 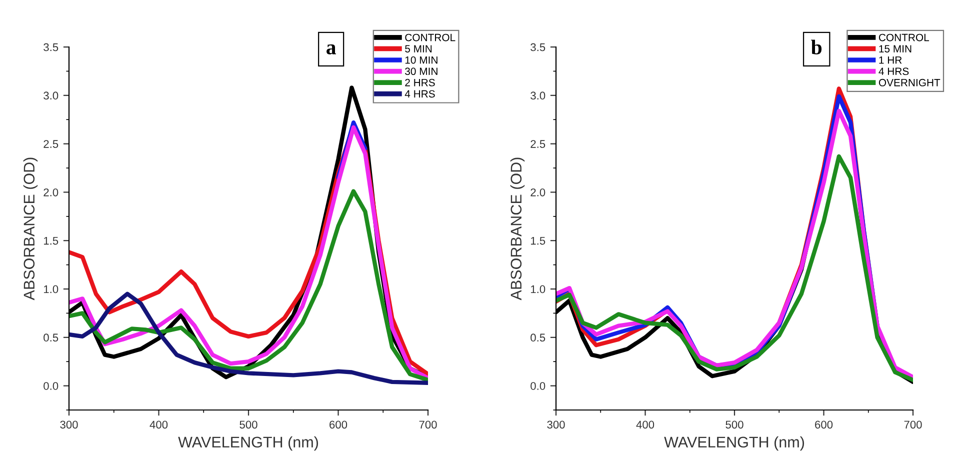 I want to click on line-series, so click(x=248, y=338).